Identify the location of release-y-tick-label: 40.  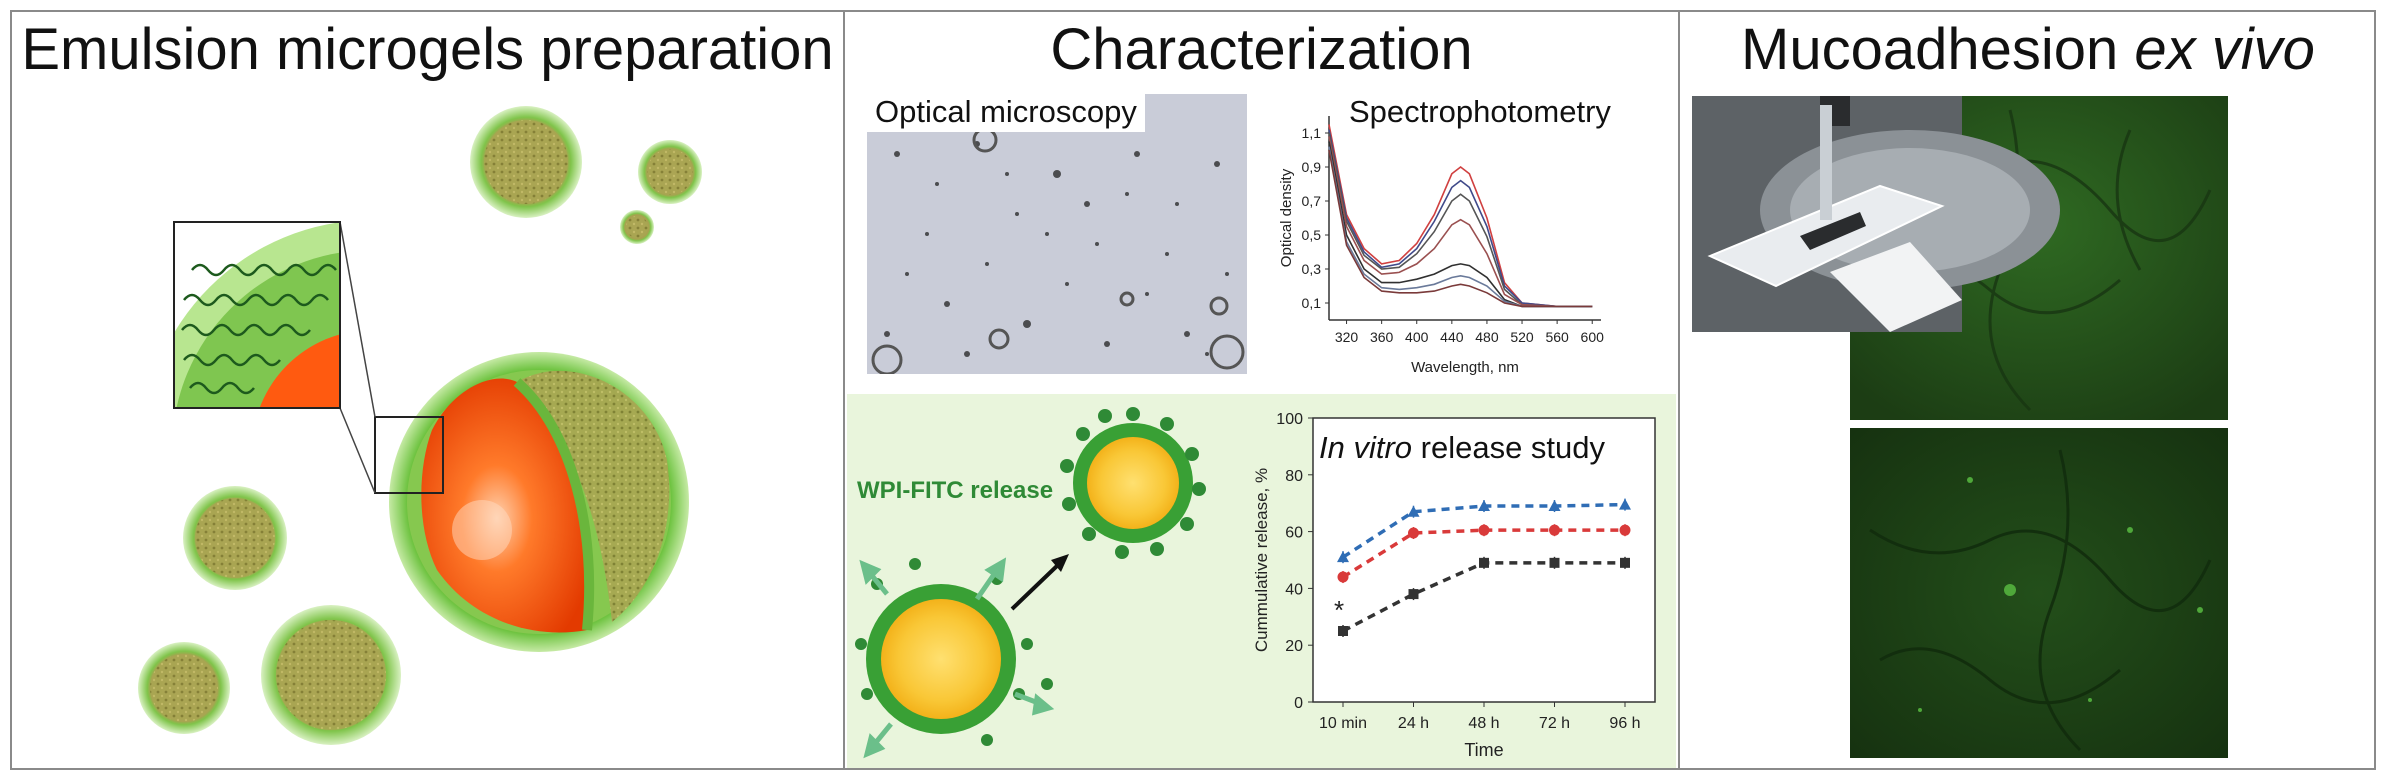
(1294, 589).